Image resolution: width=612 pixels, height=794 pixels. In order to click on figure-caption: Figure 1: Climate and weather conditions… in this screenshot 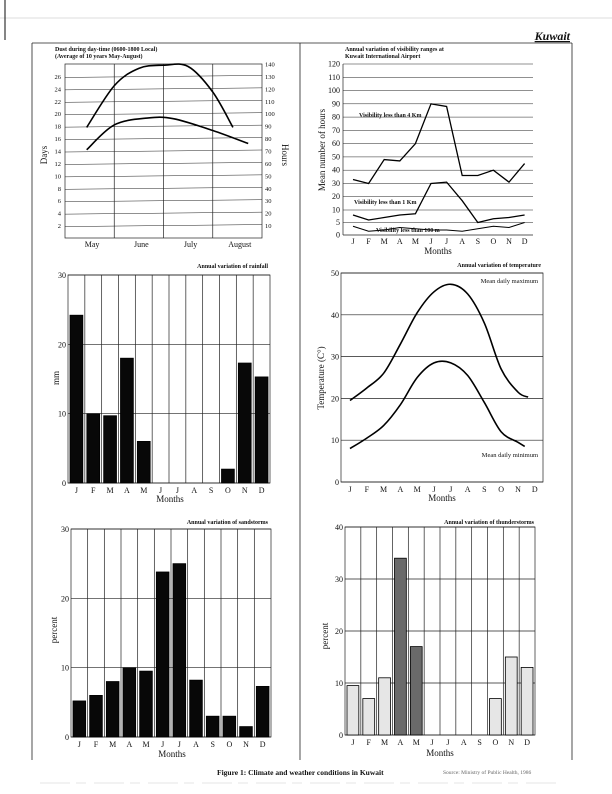, I will do `click(300, 772)`.